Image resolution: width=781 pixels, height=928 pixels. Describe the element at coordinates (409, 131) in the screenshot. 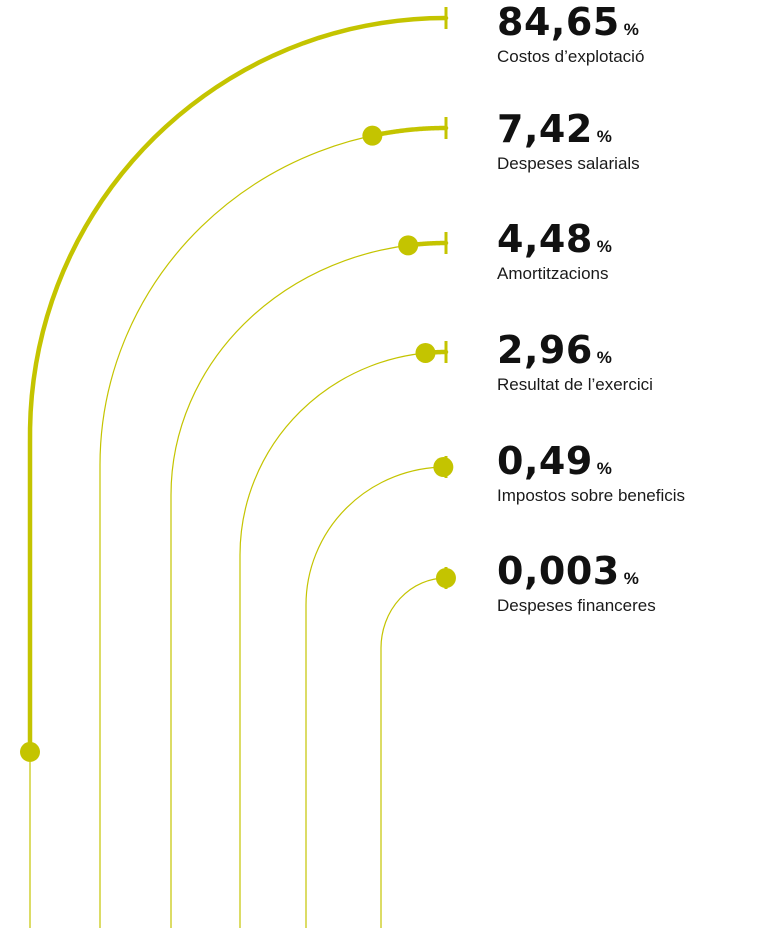

I see `value-arc` at that location.